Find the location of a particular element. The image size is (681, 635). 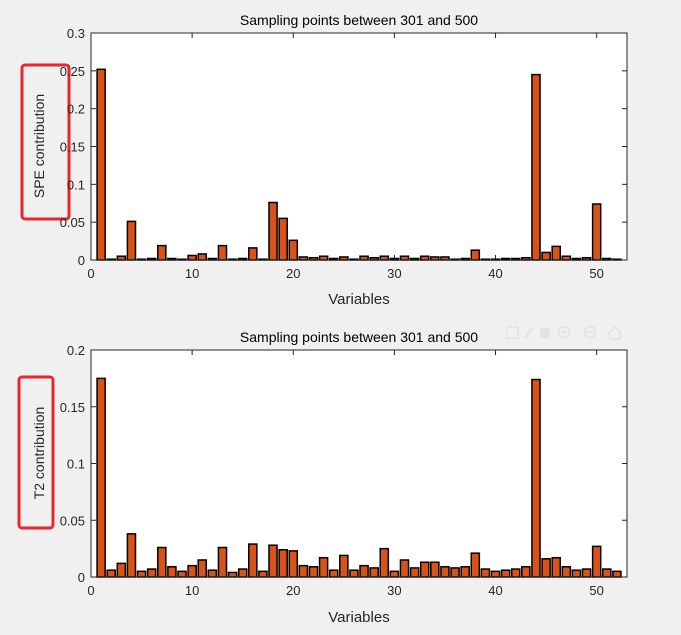

zoom-in-icon is located at coordinates (564, 332).